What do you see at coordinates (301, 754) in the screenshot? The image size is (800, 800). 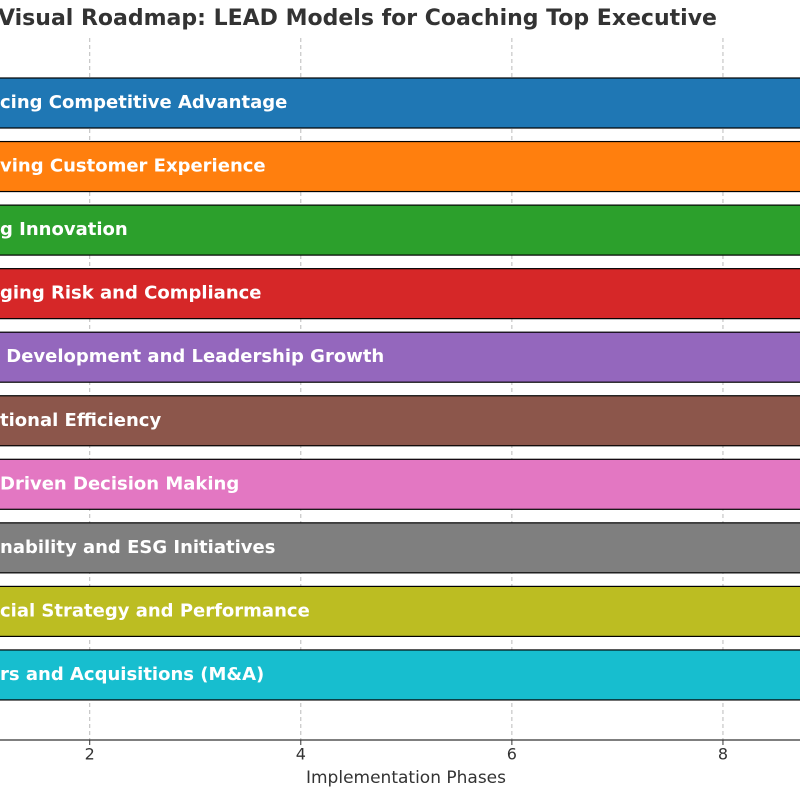 I see `x-tick-label: 4` at bounding box center [301, 754].